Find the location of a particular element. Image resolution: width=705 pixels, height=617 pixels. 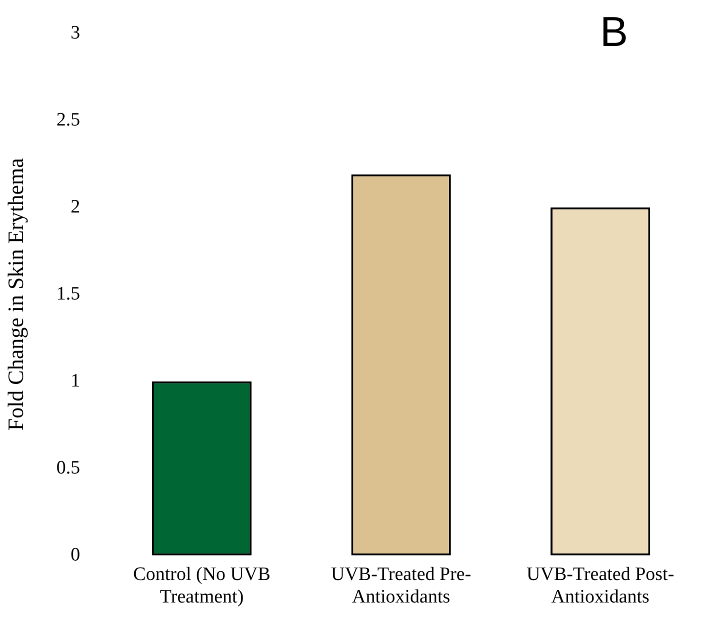

chart-title: B is located at coordinates (614, 32).